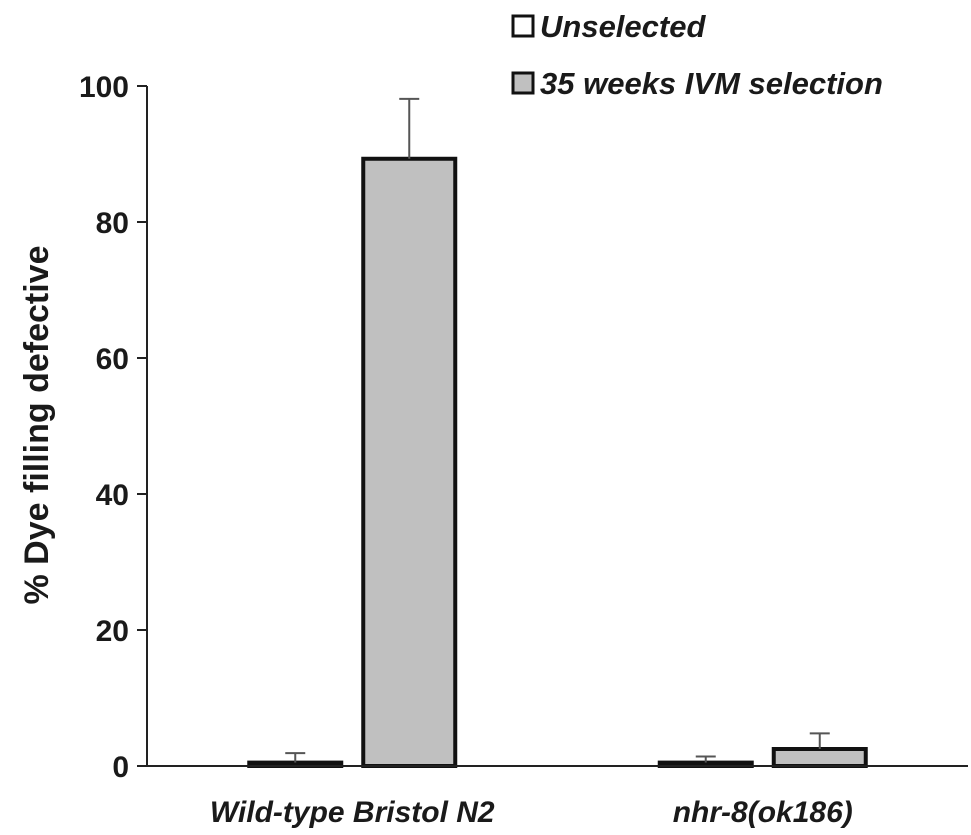  I want to click on y-axis: 0 20 40 60 80 100, so click(113, 427).